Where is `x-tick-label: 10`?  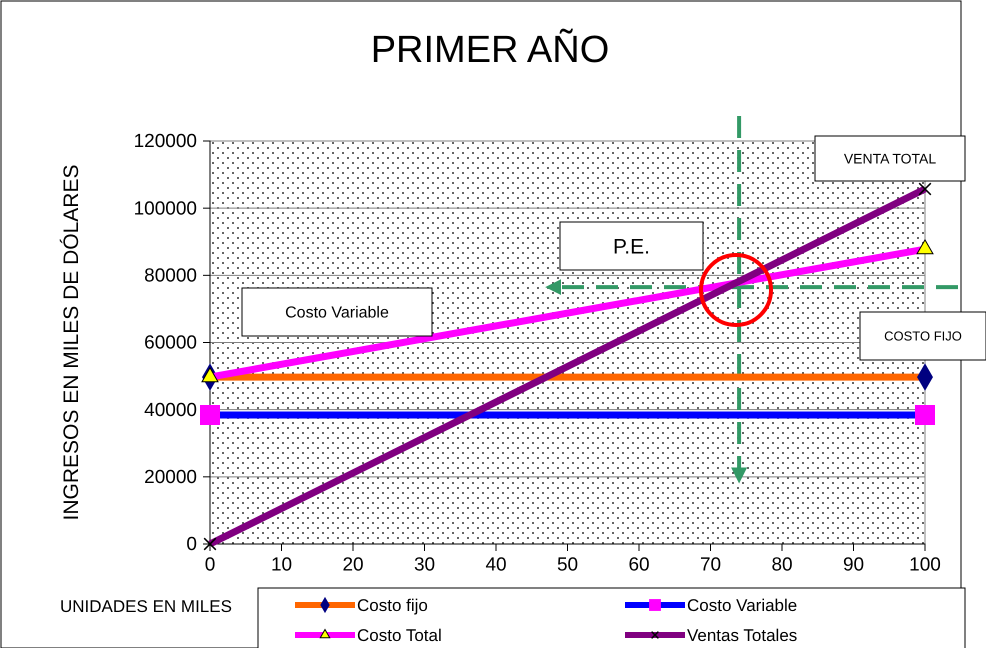 x-tick-label: 10 is located at coordinates (281, 565).